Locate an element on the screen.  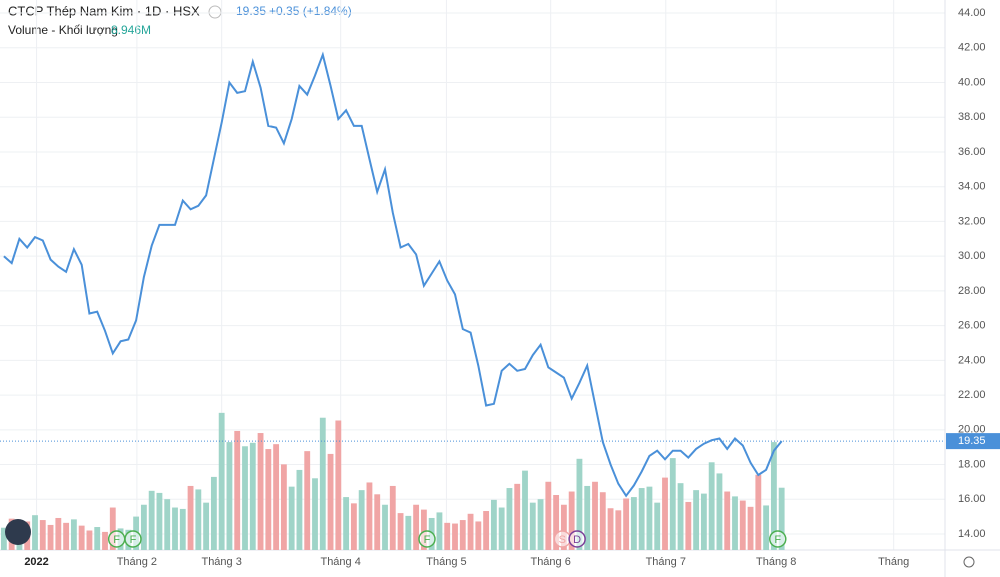
y-tick-label: 40.00 is located at coordinates (972, 82).